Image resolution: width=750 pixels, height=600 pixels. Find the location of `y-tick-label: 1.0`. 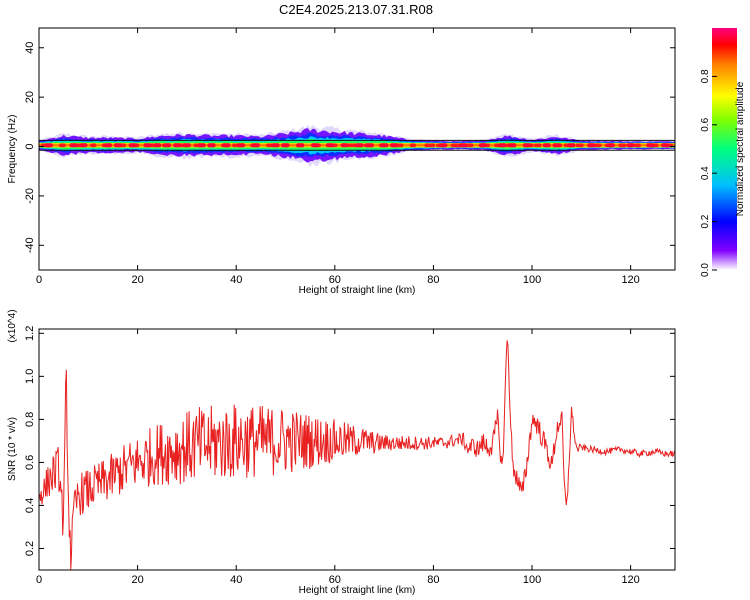

y-tick-label: 1.0 is located at coordinates (30, 376).